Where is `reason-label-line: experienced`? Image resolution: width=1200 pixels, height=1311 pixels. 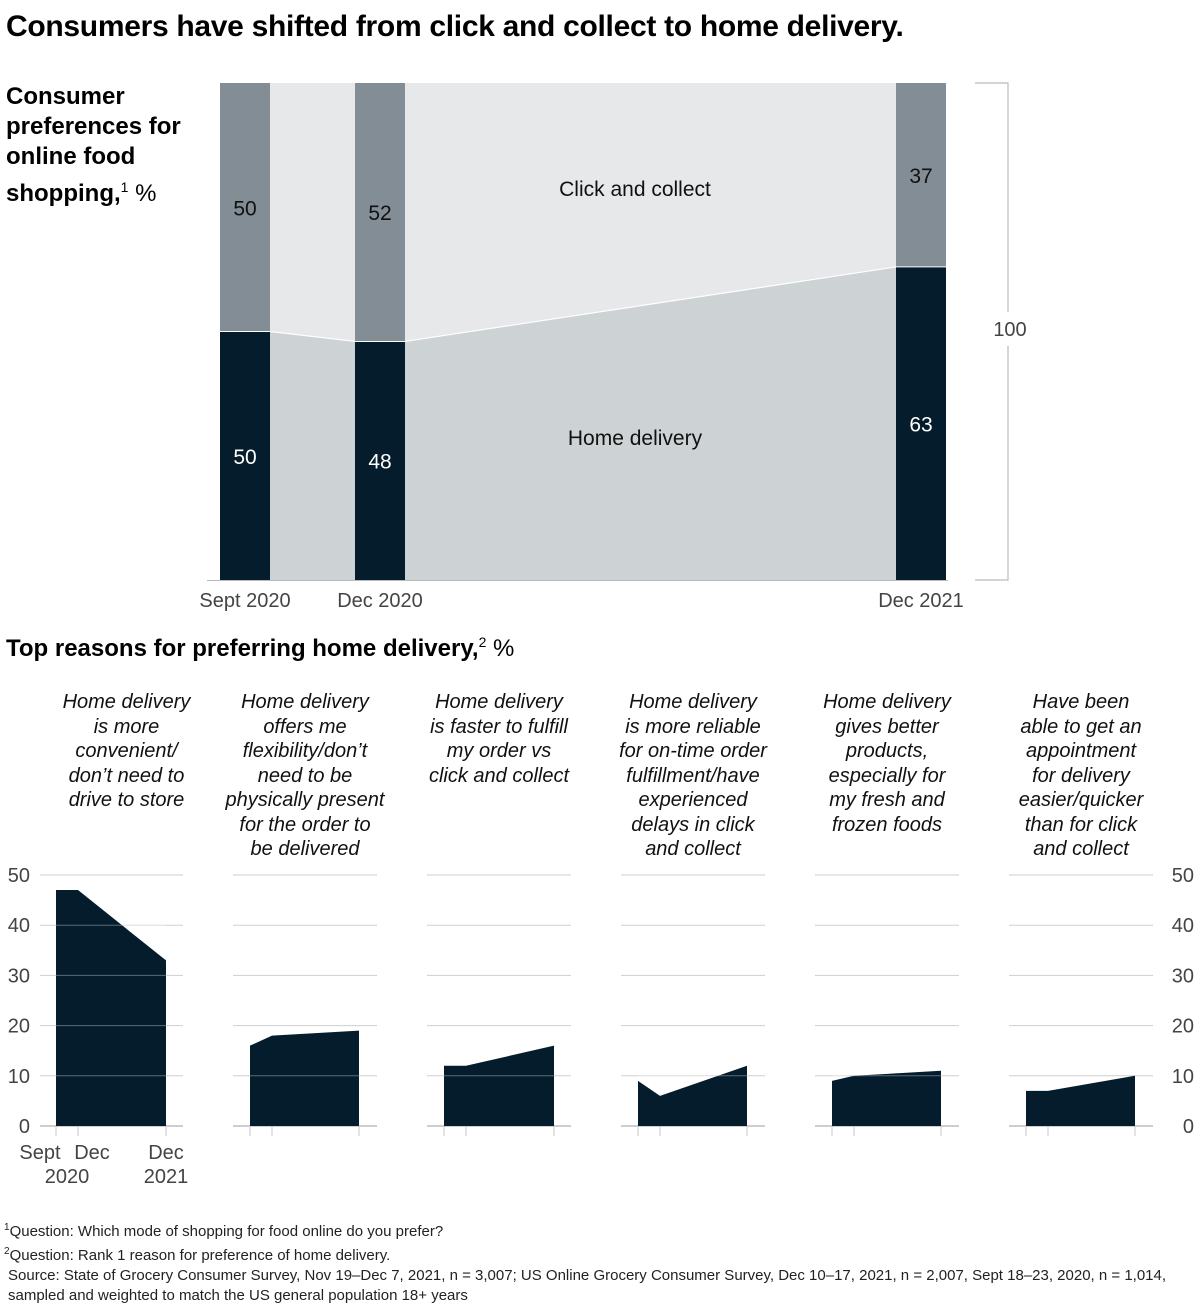
reason-label-line: experienced is located at coordinates (693, 800).